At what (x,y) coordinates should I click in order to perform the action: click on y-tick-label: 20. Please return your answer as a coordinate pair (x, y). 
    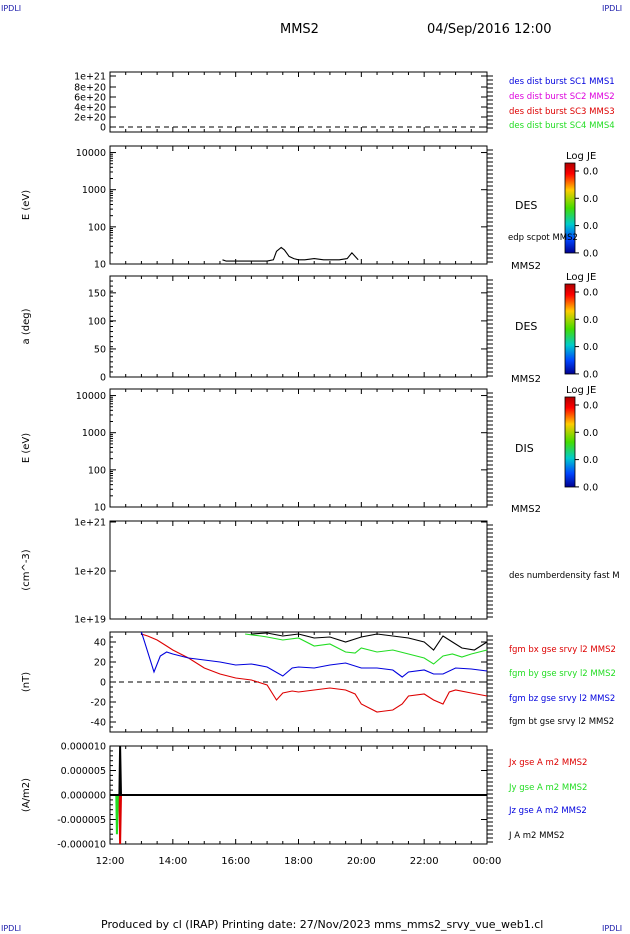
    Looking at the image, I should click on (100, 663).